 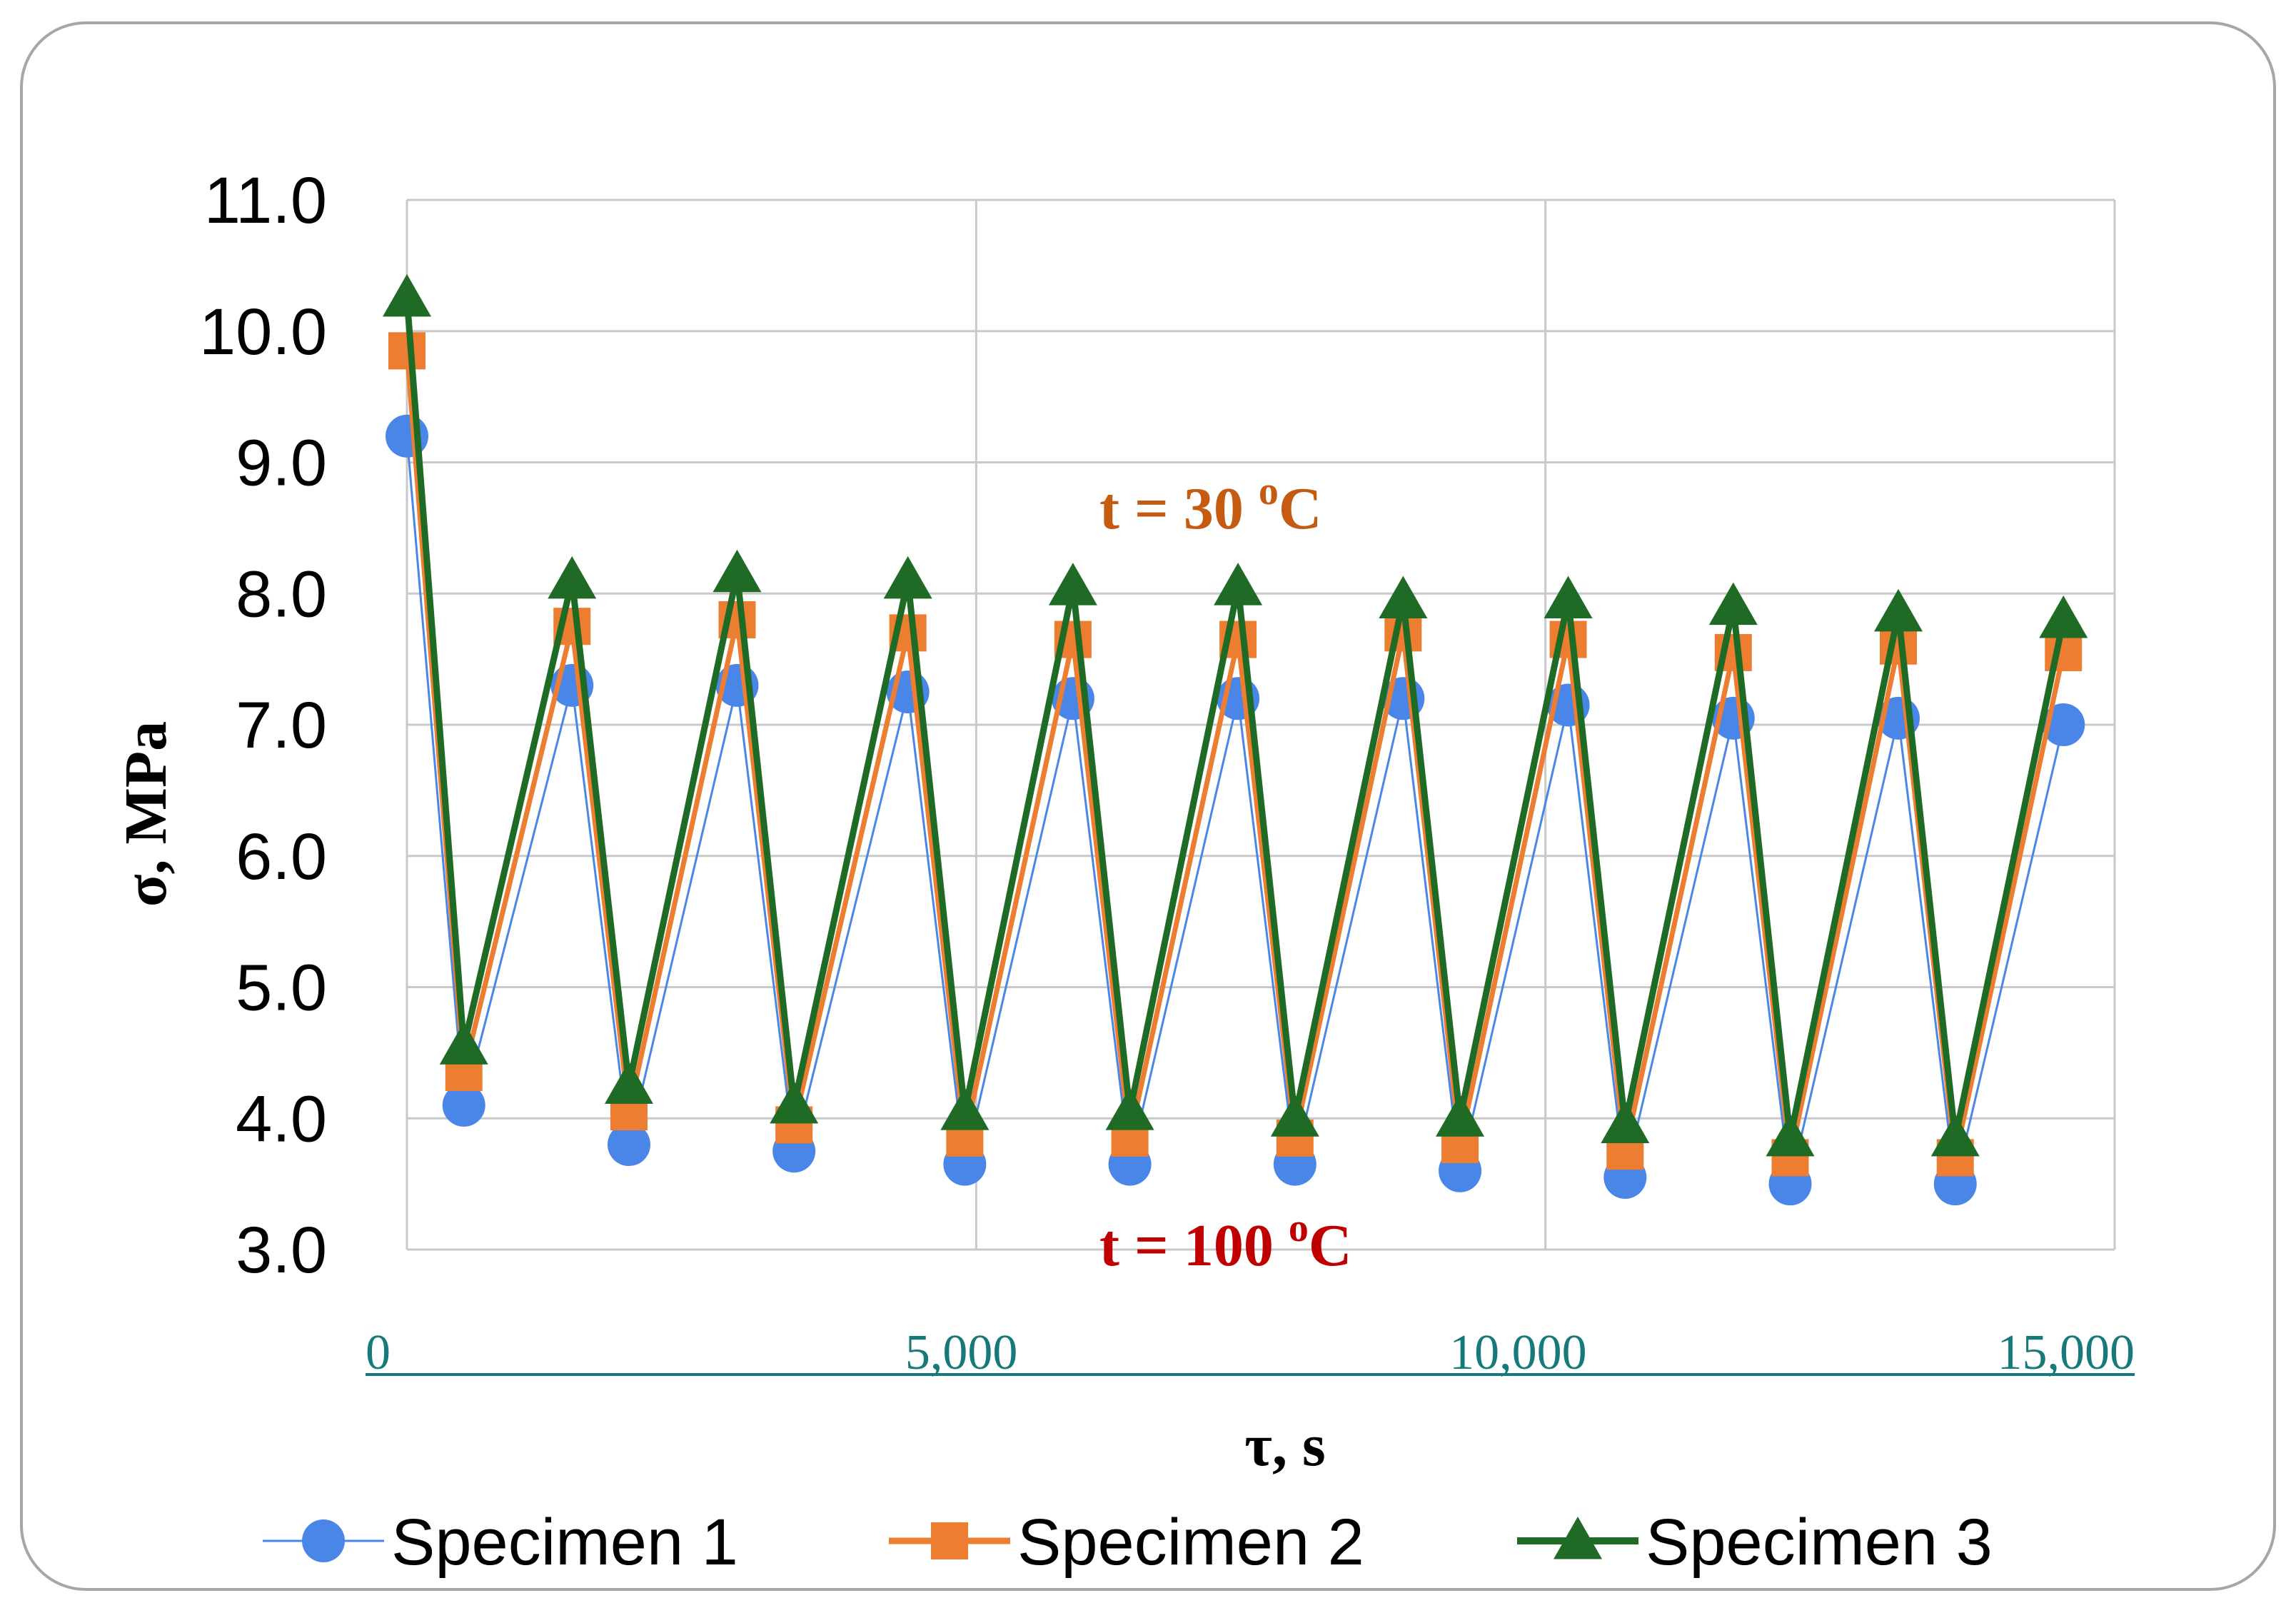 What do you see at coordinates (146, 814) in the screenshot?
I see `y-axis-label: σ, MPa` at bounding box center [146, 814].